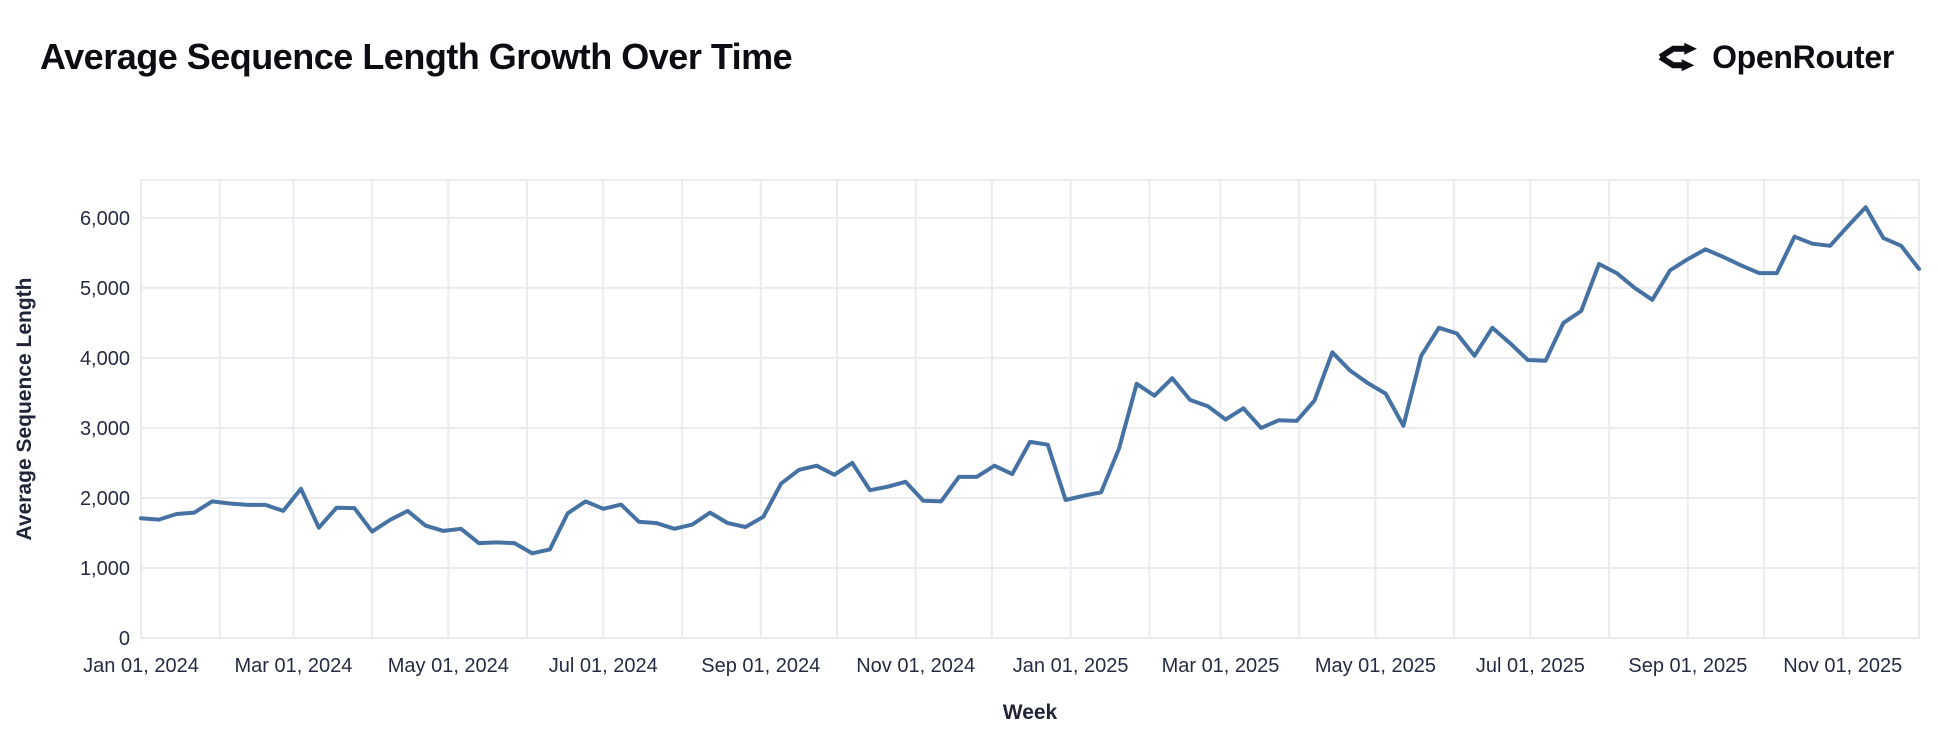 This screenshot has width=1938, height=732. I want to click on page-title: Average Sequence Length Growth Over Time, so click(416, 56).